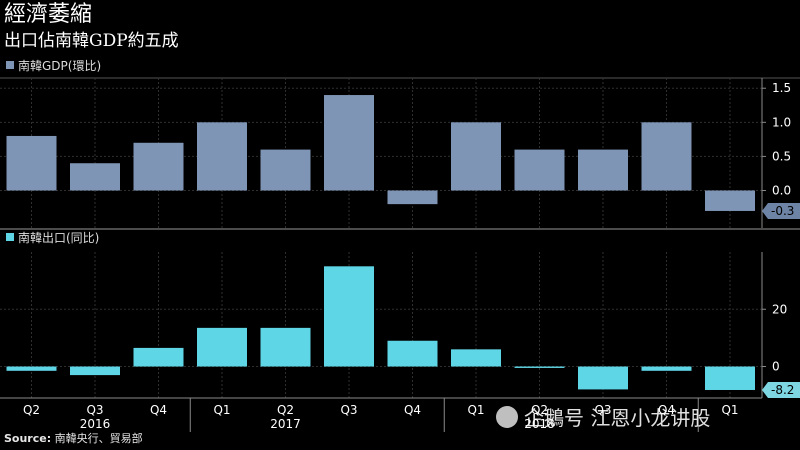 The image size is (800, 450). Describe the element at coordinates (59, 65) in the screenshot. I see `legend-label-gdp: 南韓GDP(環比)` at that location.